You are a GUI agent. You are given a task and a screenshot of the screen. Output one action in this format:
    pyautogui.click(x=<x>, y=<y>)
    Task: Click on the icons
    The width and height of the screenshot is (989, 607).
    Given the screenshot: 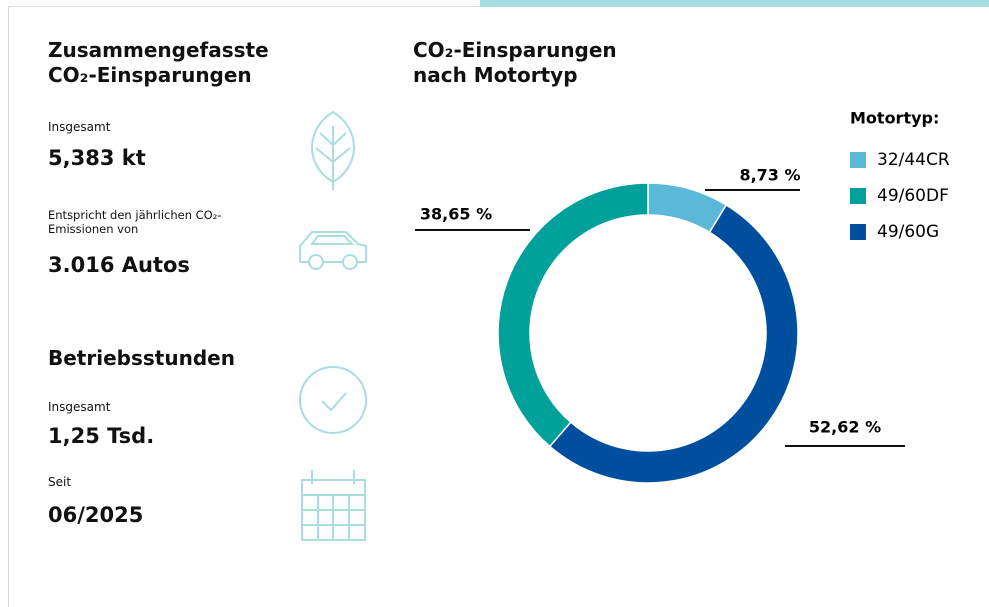 What is the action you would take?
    pyautogui.click(x=333, y=325)
    